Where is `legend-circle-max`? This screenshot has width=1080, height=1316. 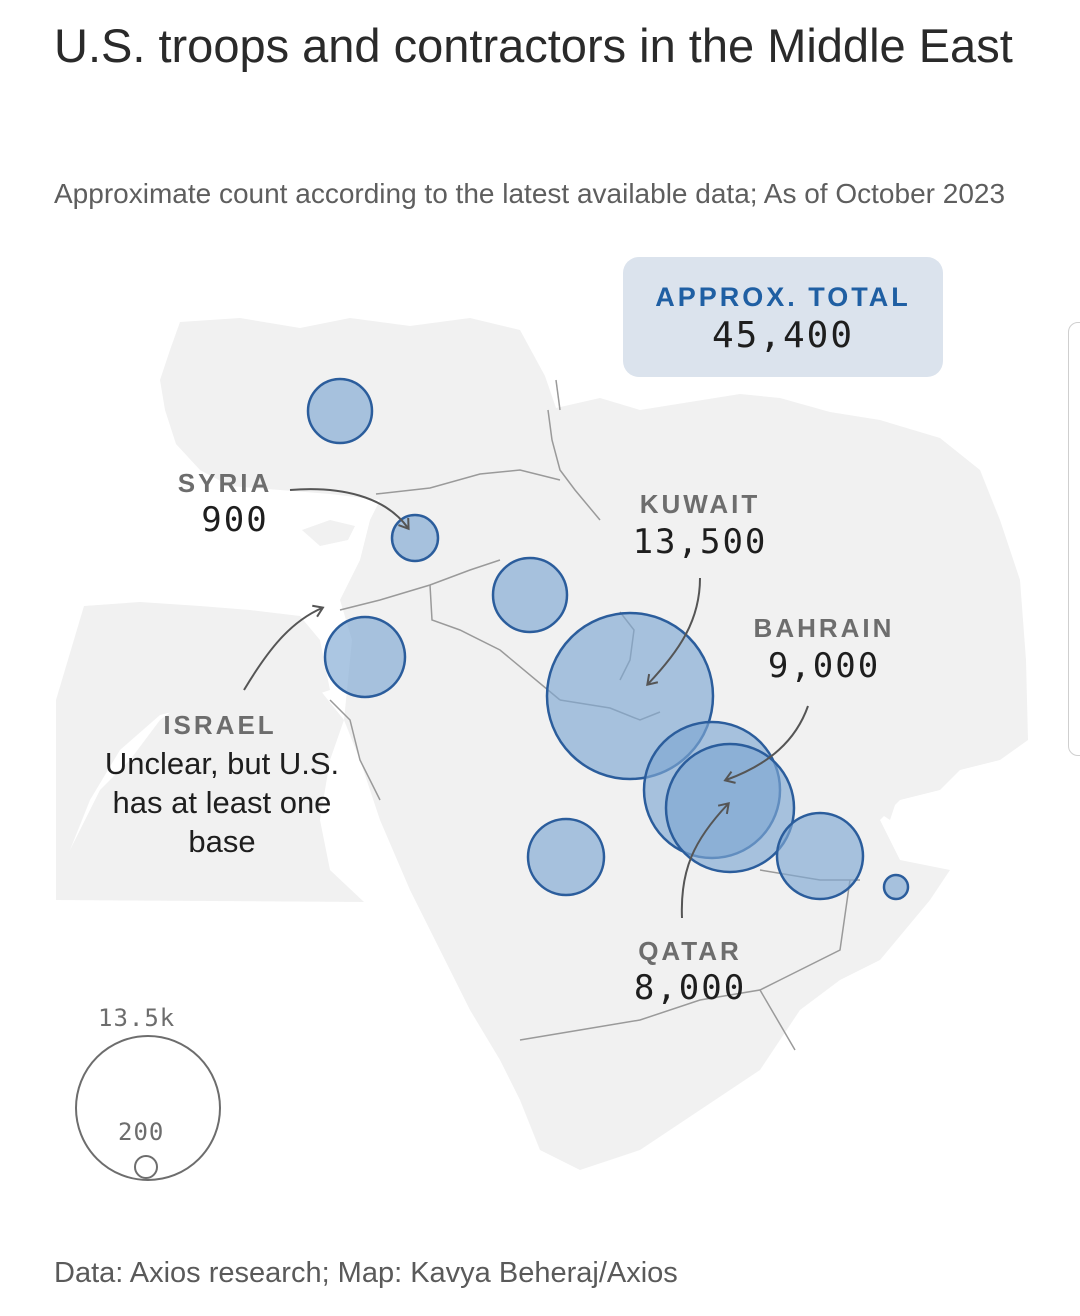 legend-circle-max is located at coordinates (148, 1108).